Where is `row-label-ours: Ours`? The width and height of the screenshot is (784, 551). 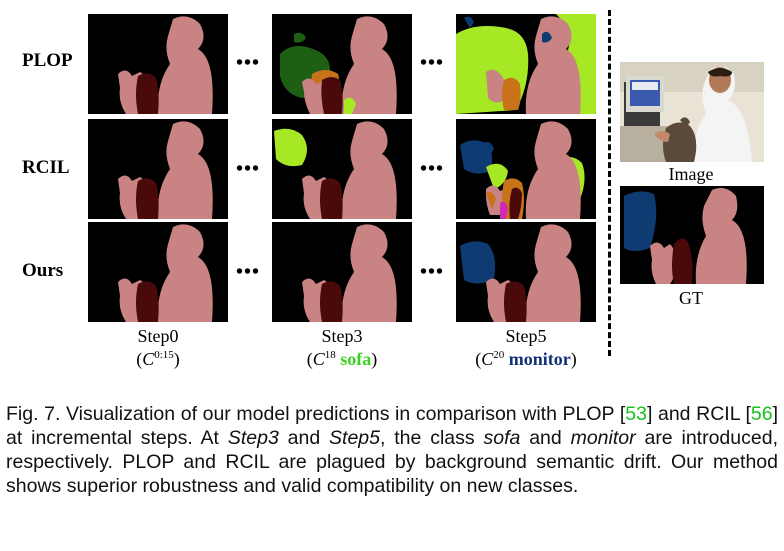 row-label-ours: Ours is located at coordinates (43, 270).